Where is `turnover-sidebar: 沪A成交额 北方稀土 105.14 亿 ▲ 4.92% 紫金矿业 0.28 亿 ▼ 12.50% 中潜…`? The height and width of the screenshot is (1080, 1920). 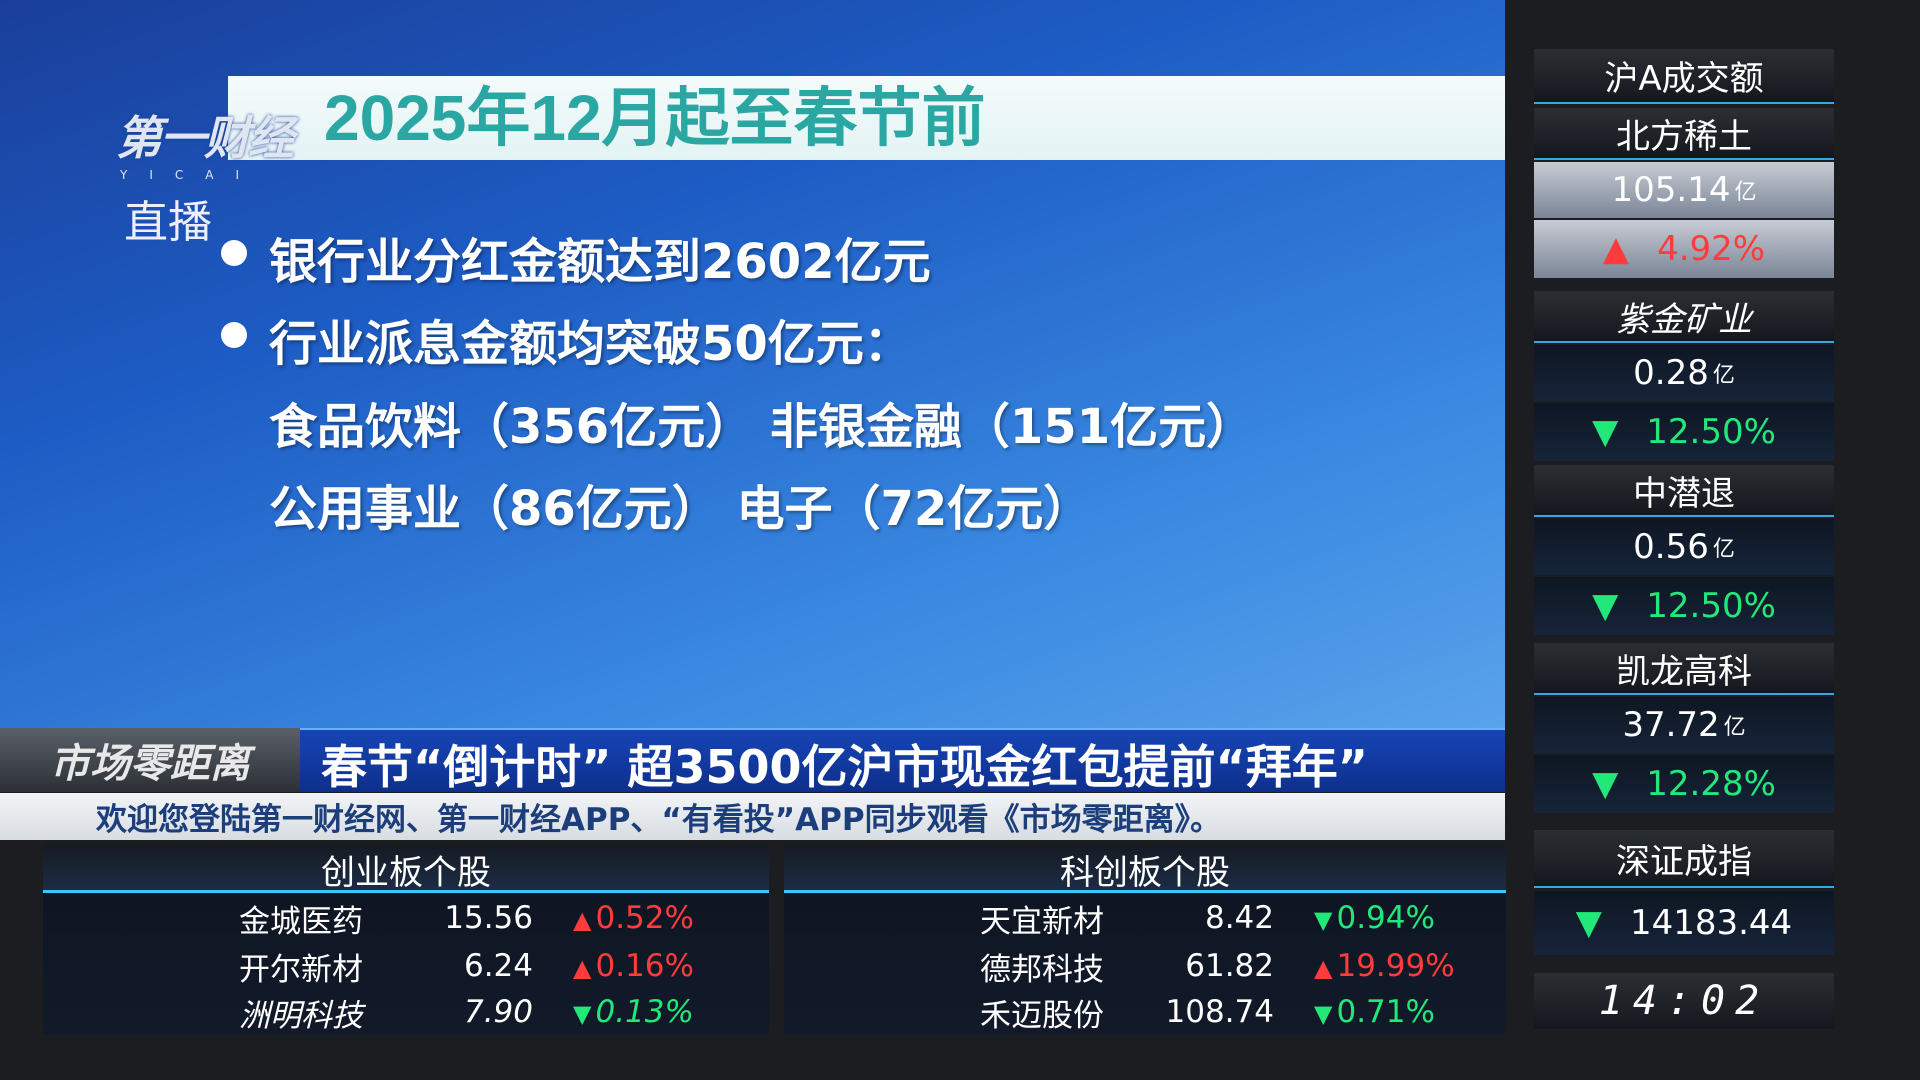
turnover-sidebar: 沪A成交额 北方稀土 105.14 亿 ▲ 4.92% 紫金矿业 0.28 亿 ▼ 12.50% 中潜… is located at coordinates (1684, 539).